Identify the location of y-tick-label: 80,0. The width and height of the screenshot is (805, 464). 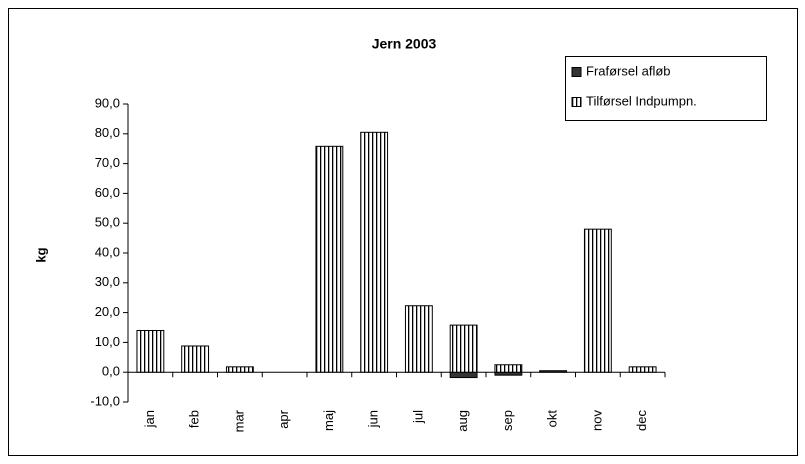
(107, 132).